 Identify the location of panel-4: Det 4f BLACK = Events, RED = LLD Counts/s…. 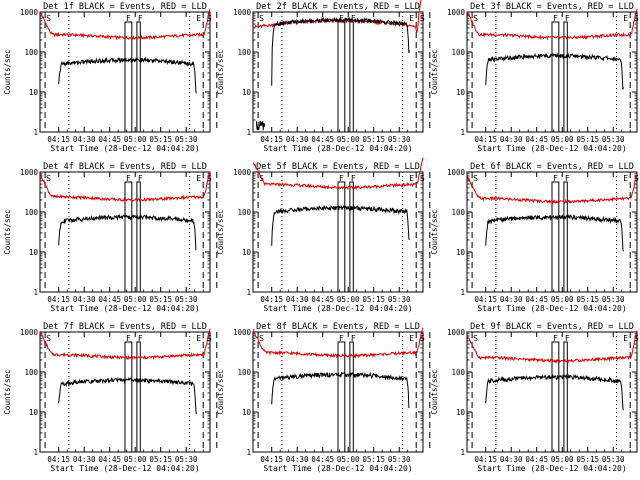
(110, 237).